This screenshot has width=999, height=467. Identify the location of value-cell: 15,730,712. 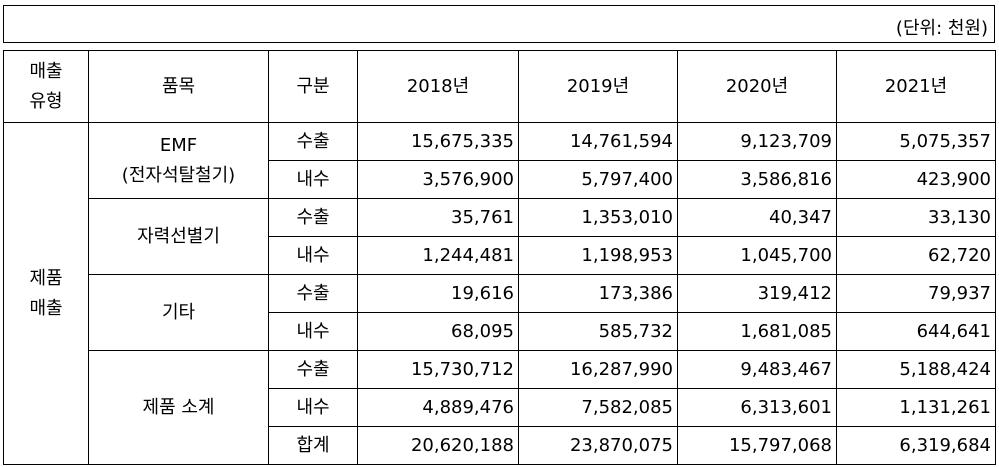
(438, 369).